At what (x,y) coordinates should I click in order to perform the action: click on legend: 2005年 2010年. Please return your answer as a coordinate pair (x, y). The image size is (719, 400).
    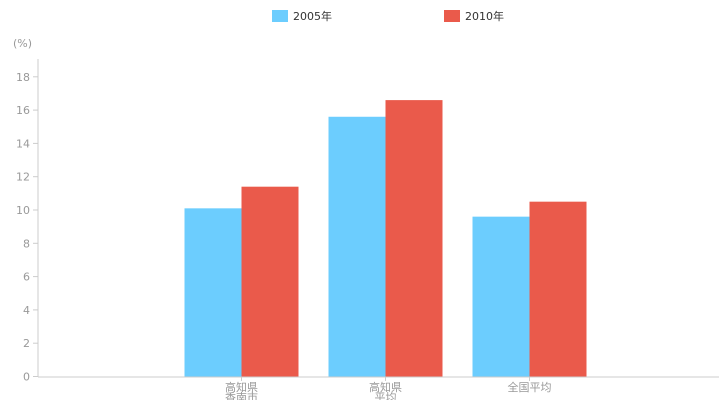
    Looking at the image, I should click on (388, 16).